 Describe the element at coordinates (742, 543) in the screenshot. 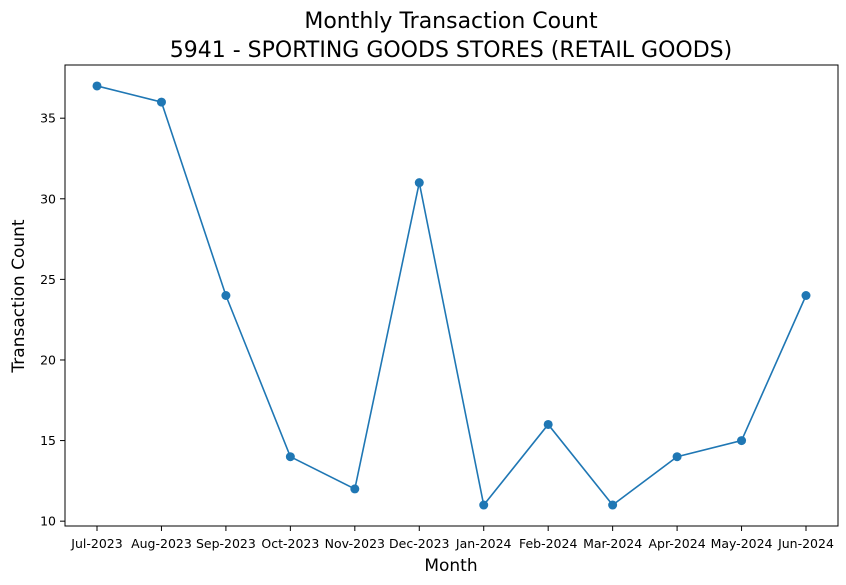

I see `x-tick-label: May-2024` at that location.